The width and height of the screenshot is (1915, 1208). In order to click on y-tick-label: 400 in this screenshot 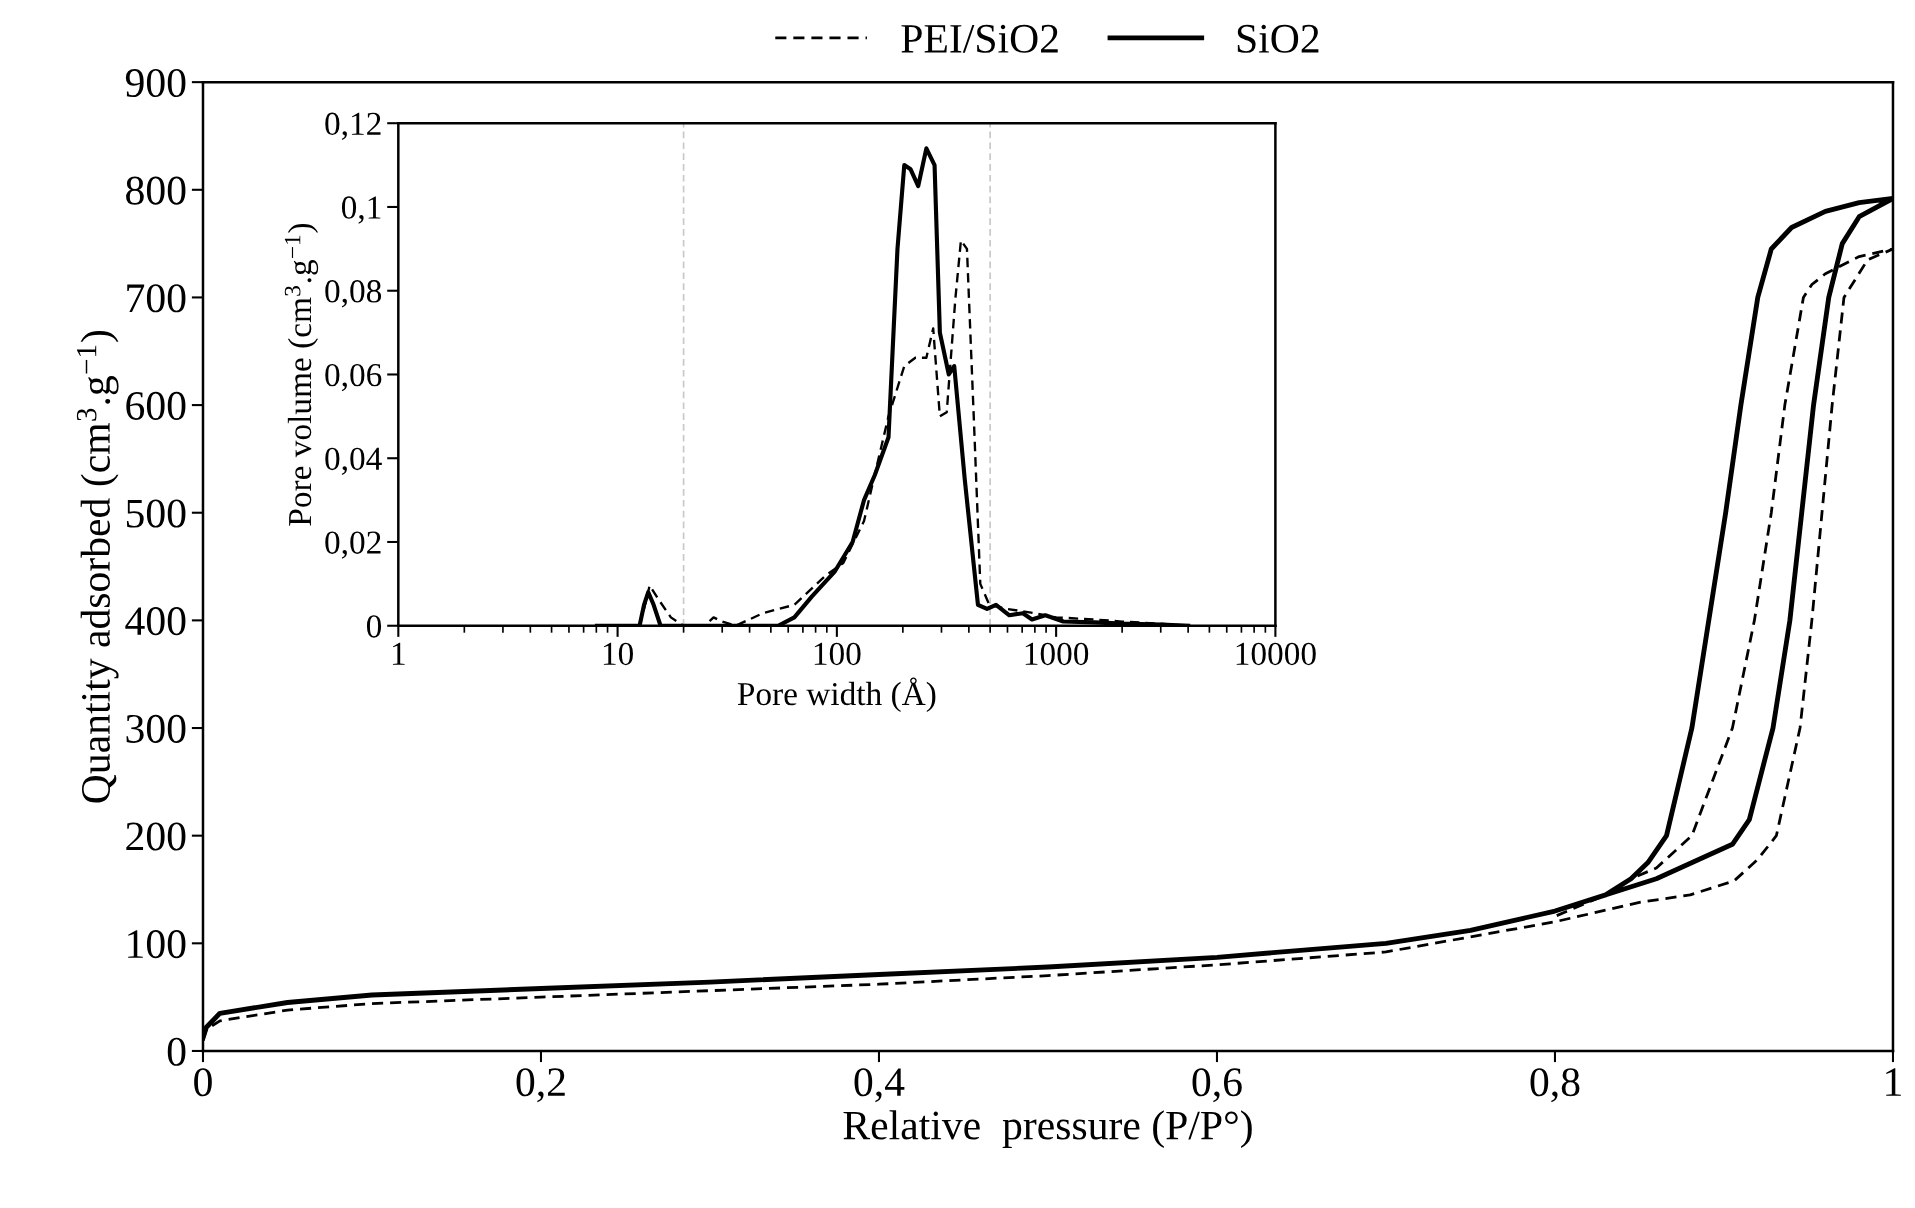, I will do `click(155, 621)`.